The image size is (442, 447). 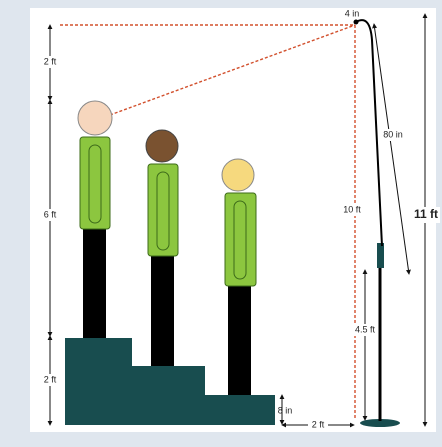 I want to click on stand-base, so click(x=380, y=423).